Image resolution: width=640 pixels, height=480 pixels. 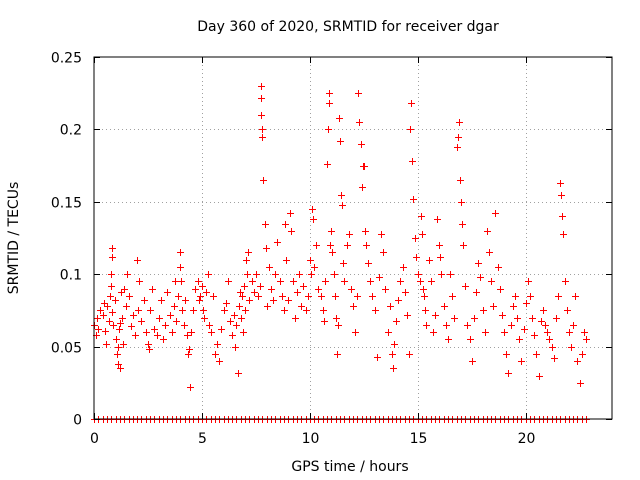 I want to click on x-tick-label: 5, so click(x=202, y=439).